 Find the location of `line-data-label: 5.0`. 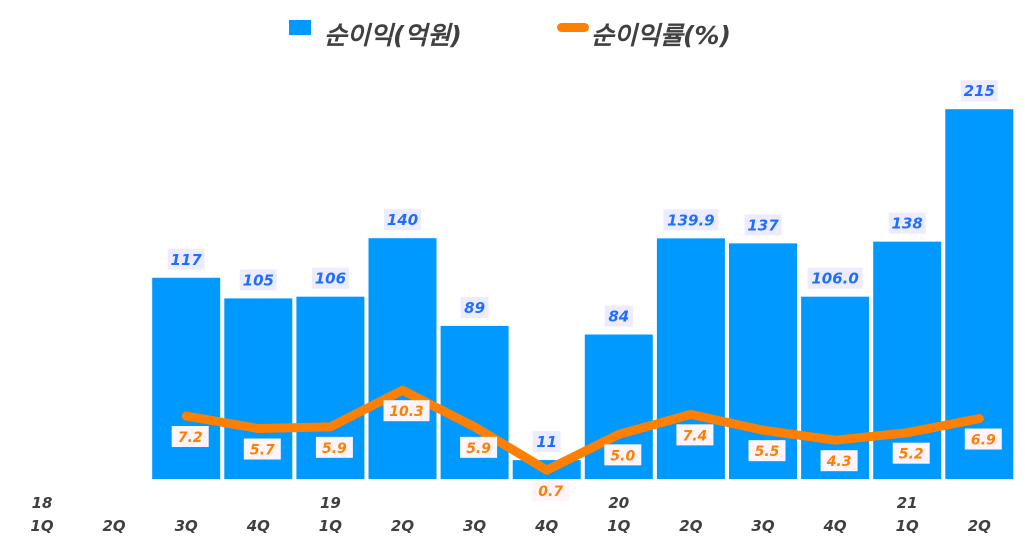

line-data-label: 5.0 is located at coordinates (622, 456).